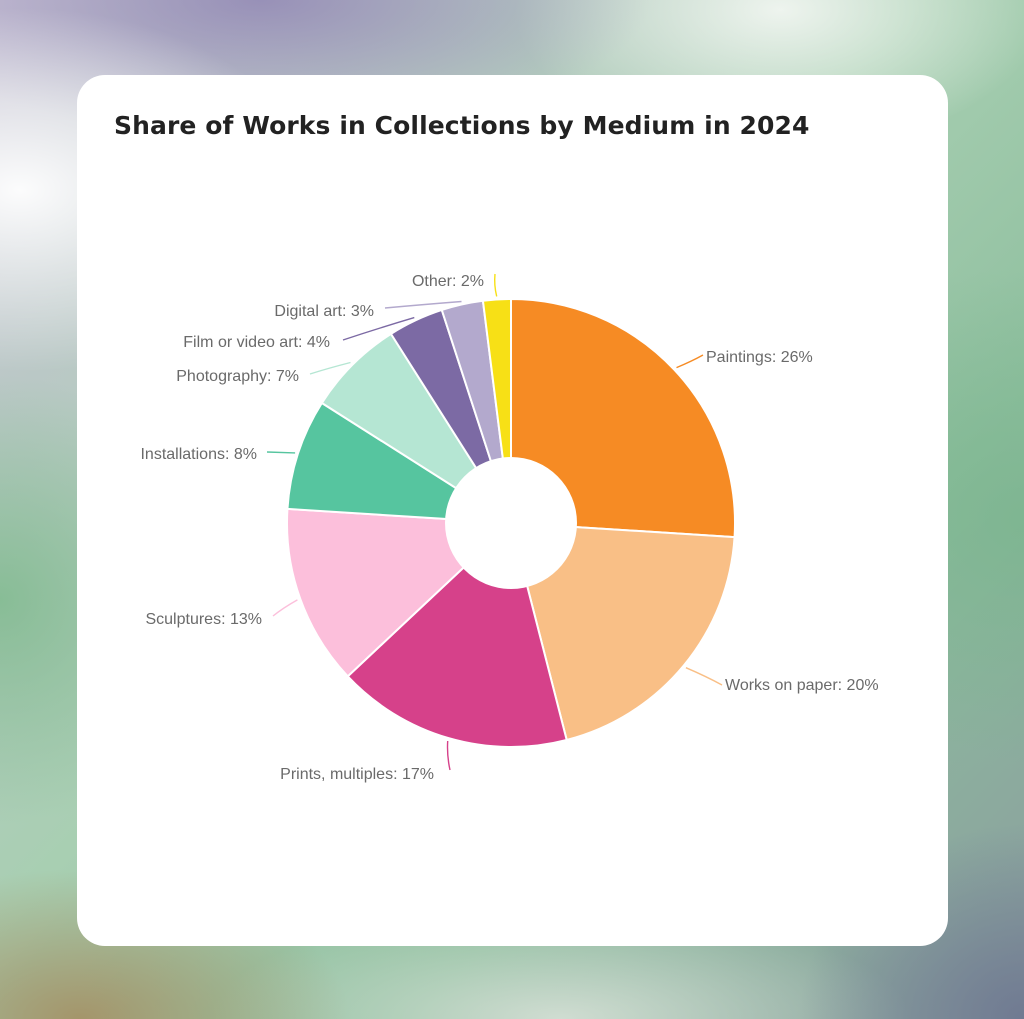 The height and width of the screenshot is (1019, 1024). What do you see at coordinates (623, 418) in the screenshot?
I see `slice-paintings` at bounding box center [623, 418].